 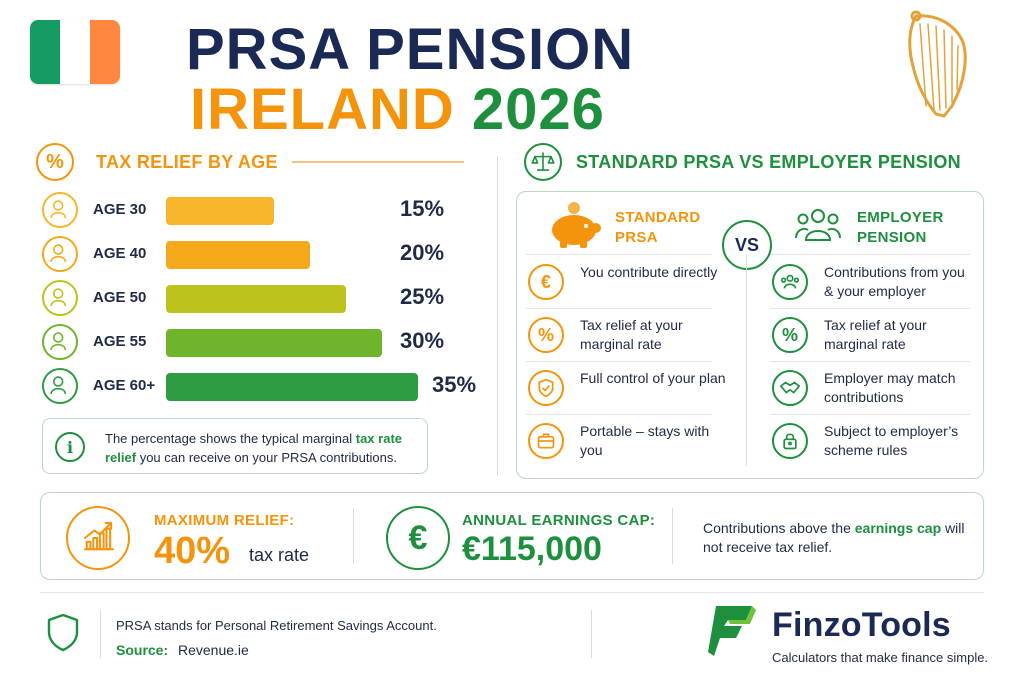 I want to click on tax-relief-header: % TAX RELIEF BY AGE, so click(x=250, y=162).